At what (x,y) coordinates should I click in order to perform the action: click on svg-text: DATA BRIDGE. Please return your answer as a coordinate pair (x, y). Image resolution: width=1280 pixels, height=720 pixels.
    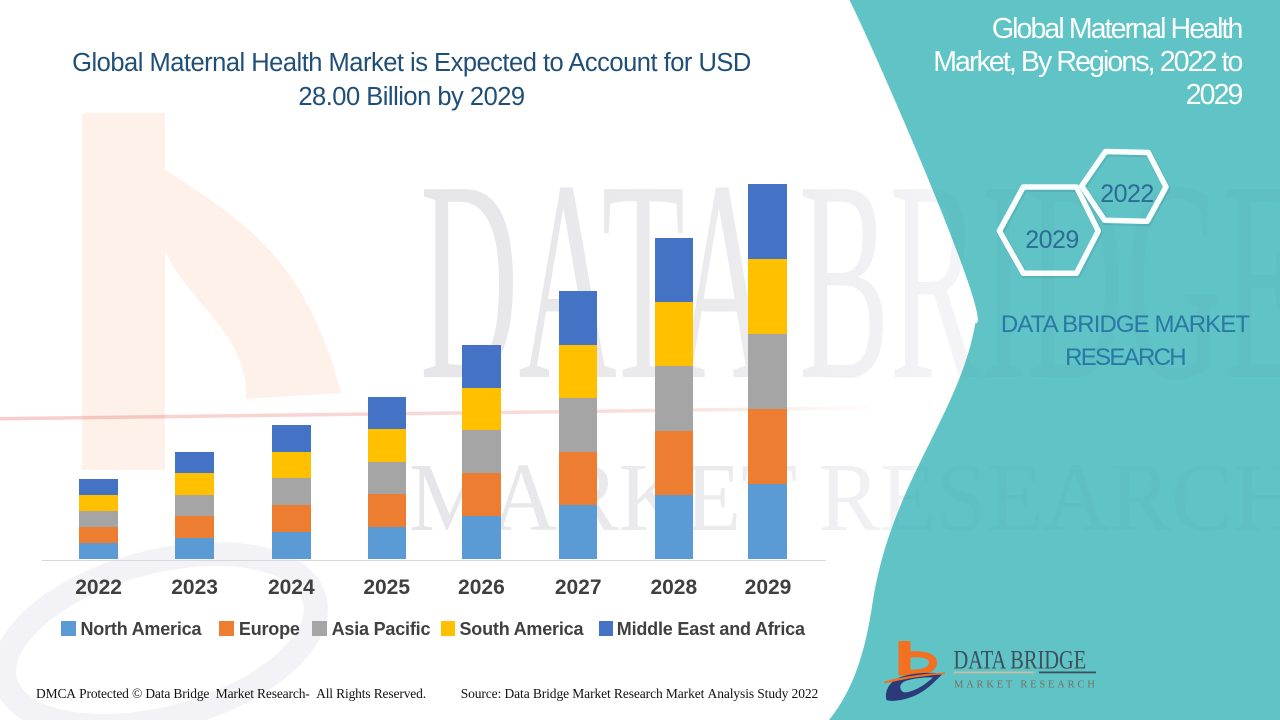
    Looking at the image, I should click on (1020, 660).